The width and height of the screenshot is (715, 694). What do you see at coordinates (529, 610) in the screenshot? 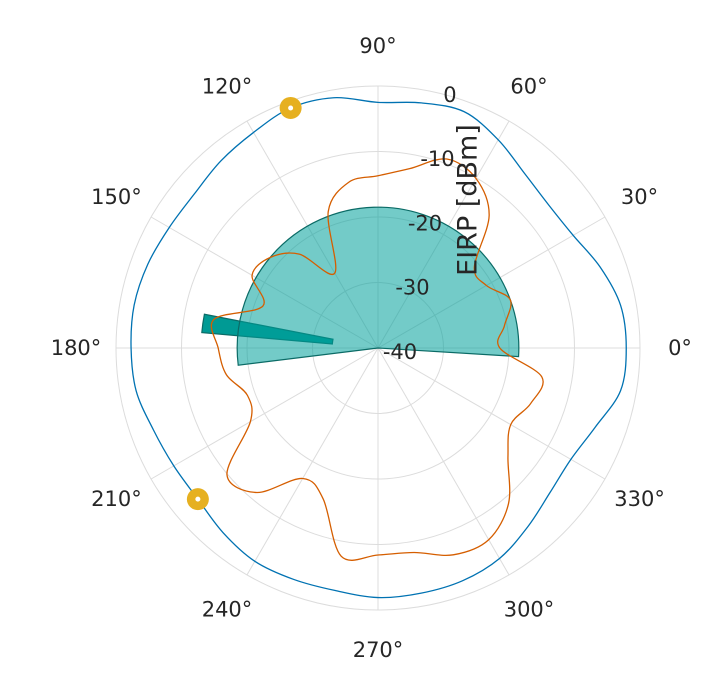
I see `angle-tick-label: 300°` at bounding box center [529, 610].